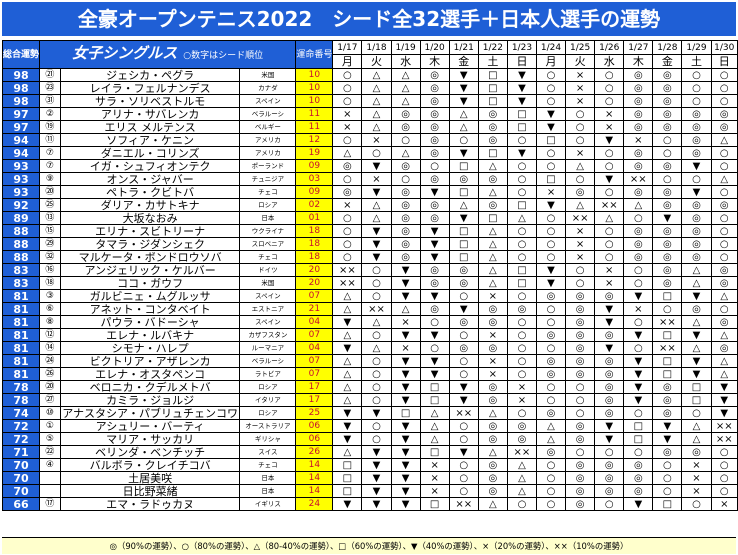 Image resolution: width=738 pixels, height=555 pixels. What do you see at coordinates (314, 205) in the screenshot?
I see `player-rank: 02` at bounding box center [314, 205].